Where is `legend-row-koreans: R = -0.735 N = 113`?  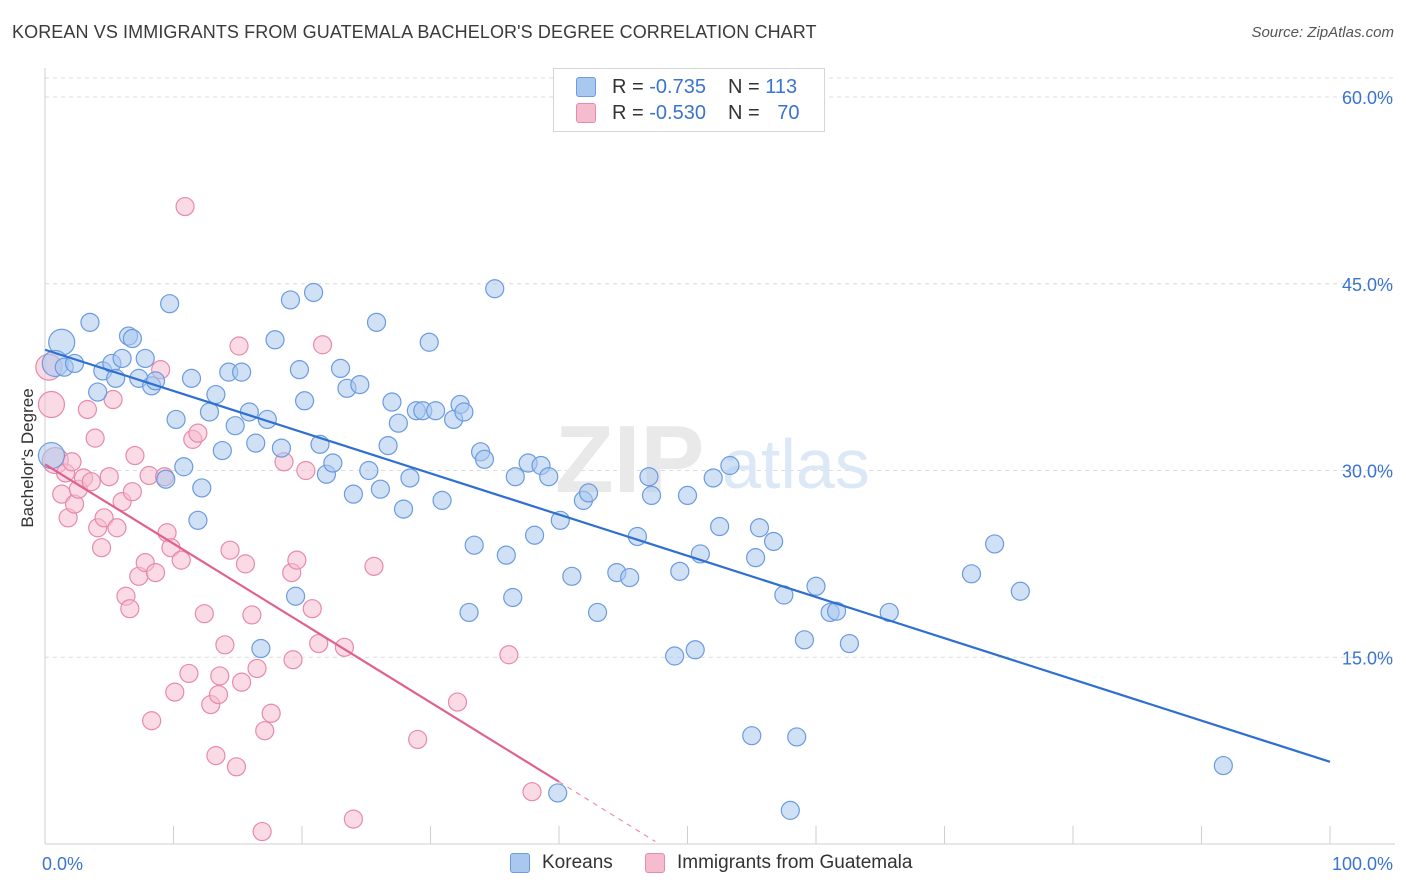 legend-row-koreans: R = -0.735 N = 113 is located at coordinates (686, 87).